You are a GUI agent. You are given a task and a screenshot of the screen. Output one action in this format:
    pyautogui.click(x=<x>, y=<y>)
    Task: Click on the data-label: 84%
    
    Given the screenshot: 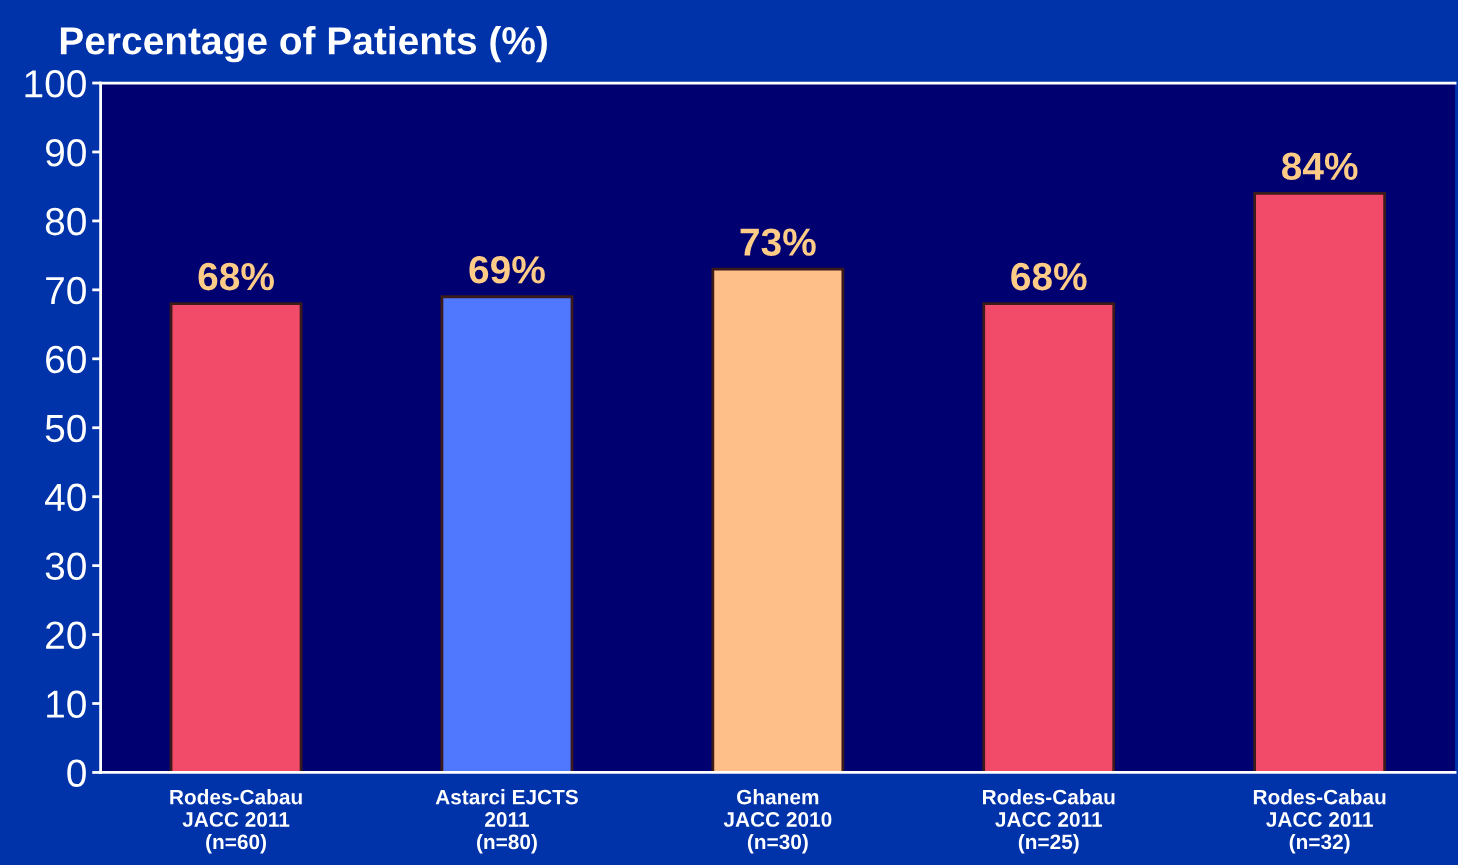 What is the action you would take?
    pyautogui.click(x=1319, y=166)
    